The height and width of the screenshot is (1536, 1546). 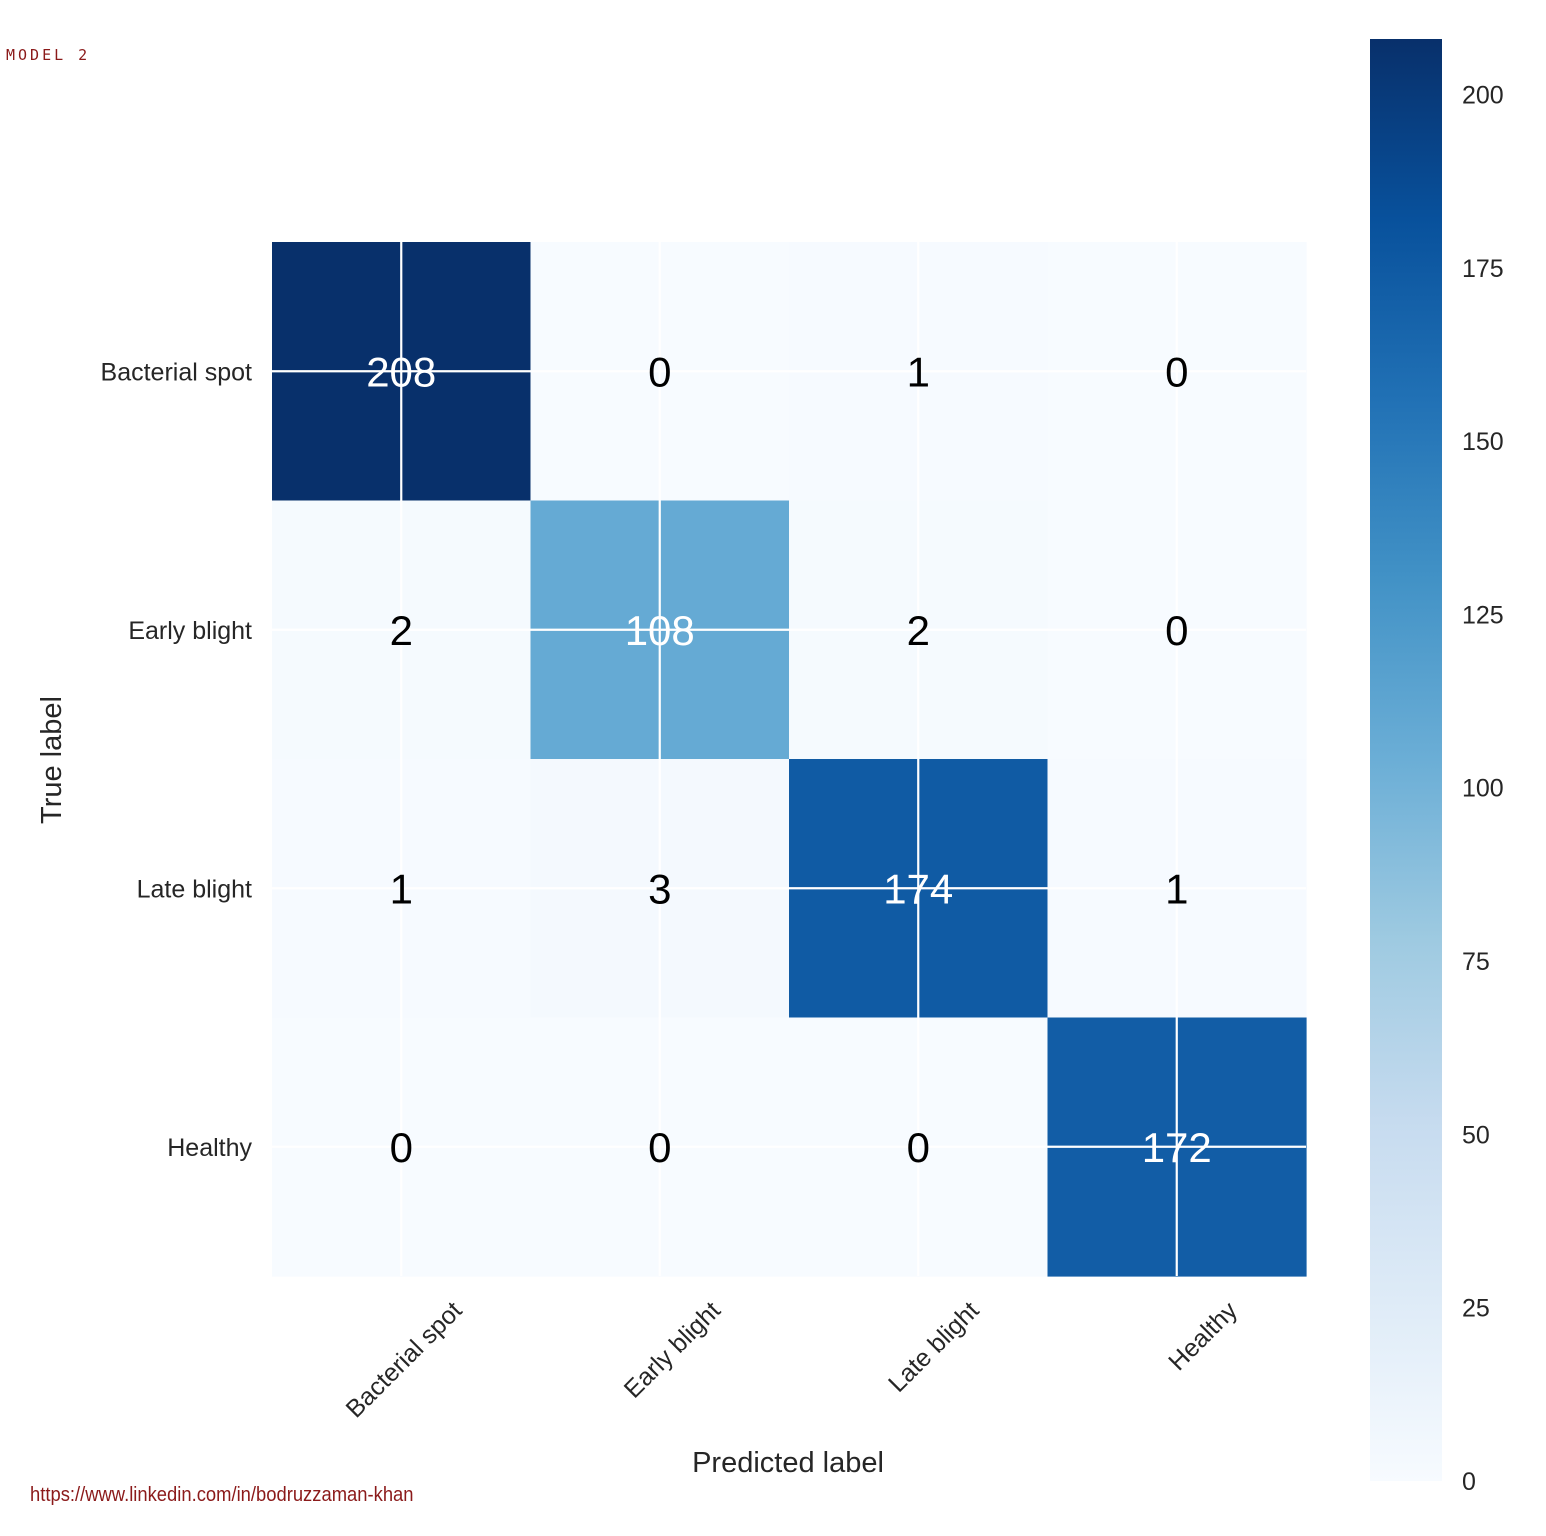 What do you see at coordinates (209, 1148) in the screenshot?
I see `y-tick-label: Healthy` at bounding box center [209, 1148].